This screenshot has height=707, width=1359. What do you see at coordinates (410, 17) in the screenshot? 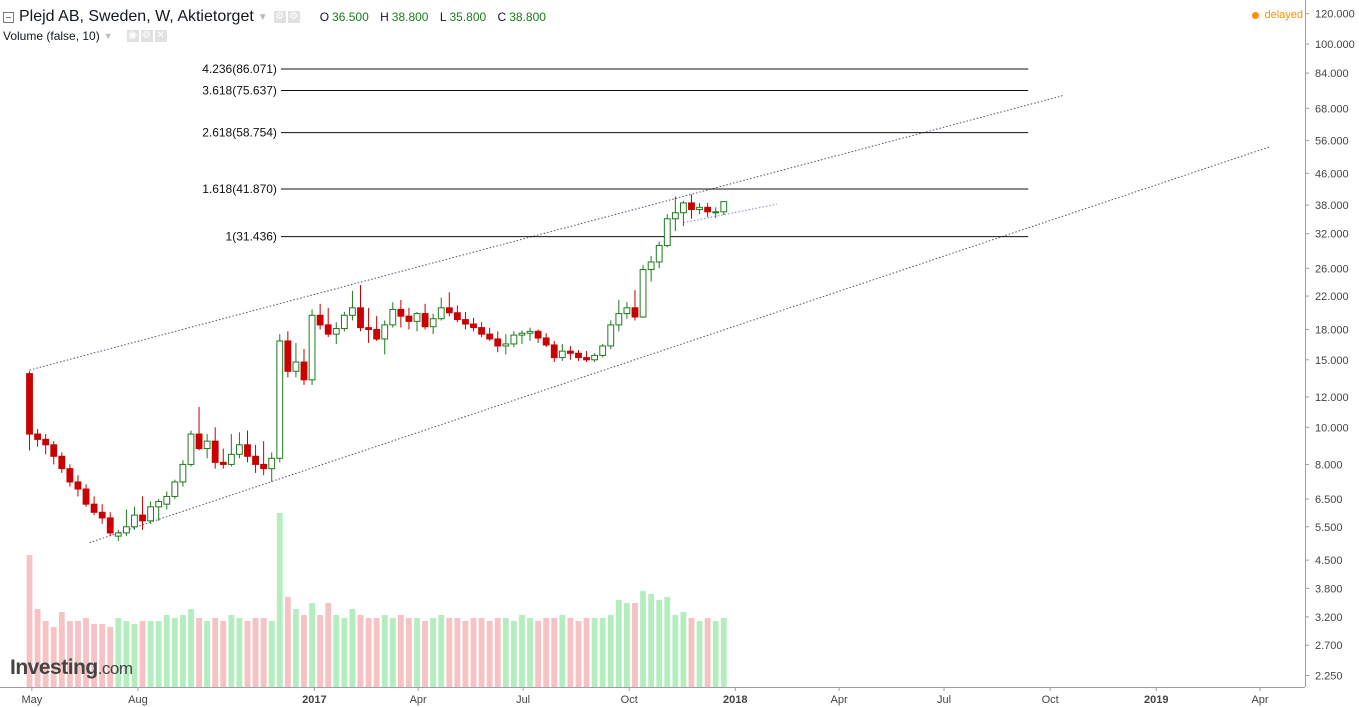
I see `high-value: 38.800` at bounding box center [410, 17].